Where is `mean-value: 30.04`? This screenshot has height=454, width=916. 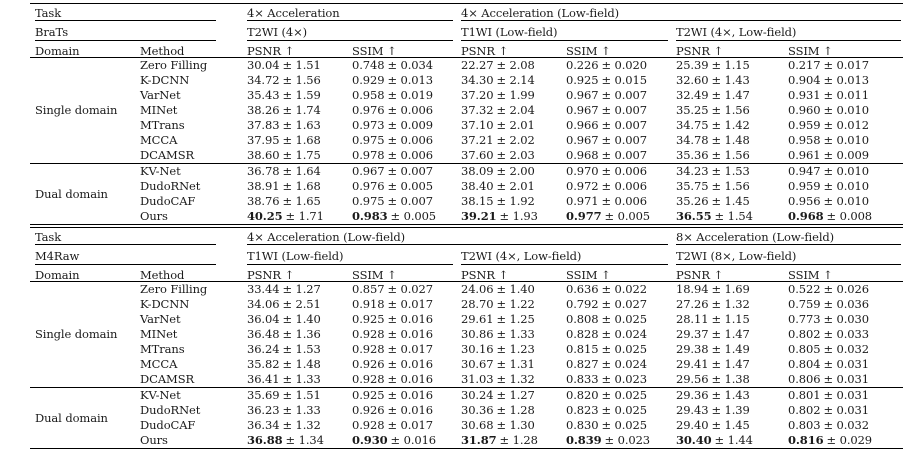
mean-value: 30.04 is located at coordinates (263, 65).